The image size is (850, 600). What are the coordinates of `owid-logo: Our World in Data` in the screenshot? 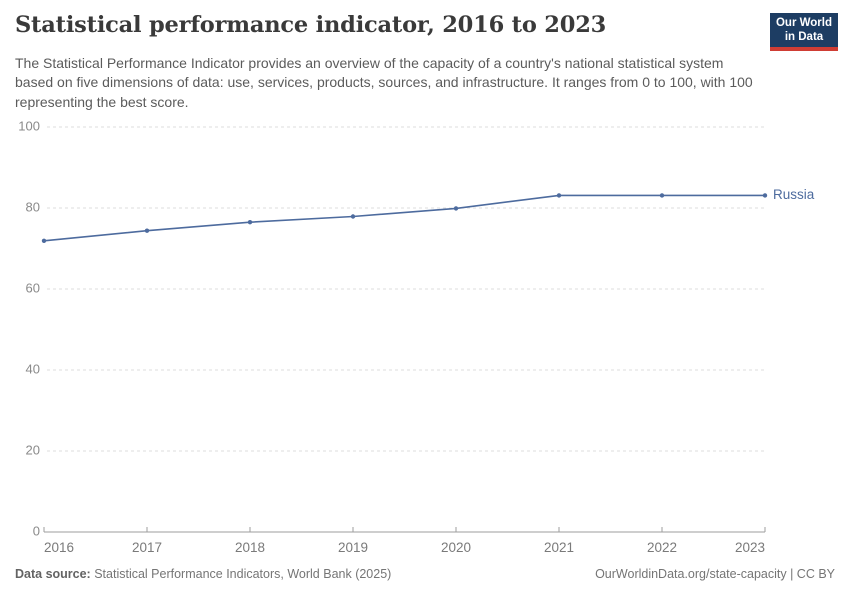 It's located at (804, 32).